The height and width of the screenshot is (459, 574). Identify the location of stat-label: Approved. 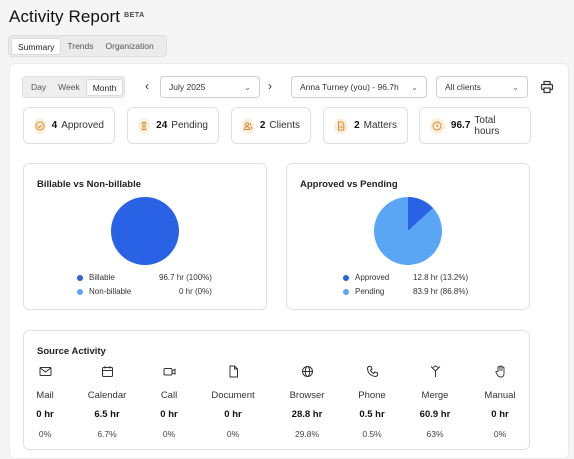
(82, 125).